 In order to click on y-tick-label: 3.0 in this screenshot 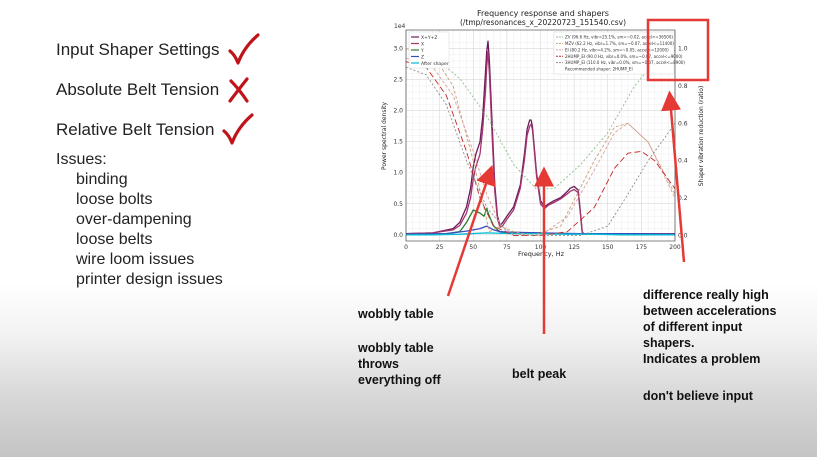, I will do `click(398, 49)`.